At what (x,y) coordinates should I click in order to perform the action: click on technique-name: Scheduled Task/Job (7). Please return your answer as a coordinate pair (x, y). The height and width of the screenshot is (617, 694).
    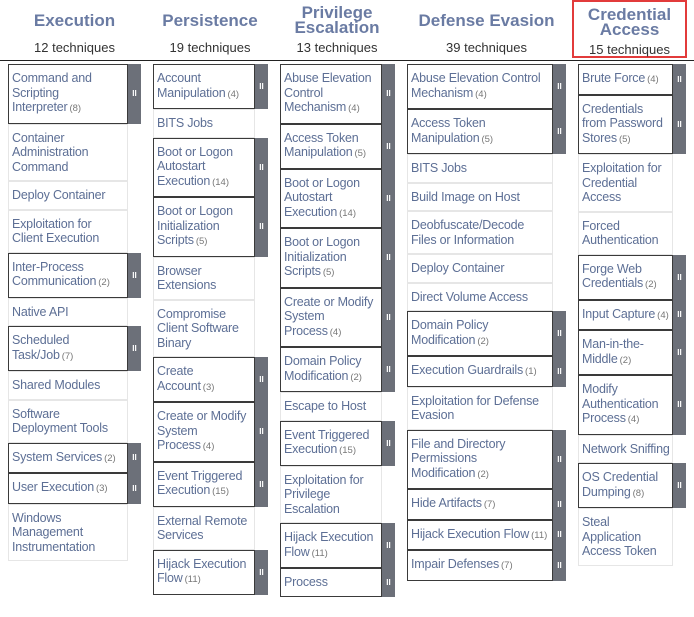
    Looking at the image, I should click on (68, 348).